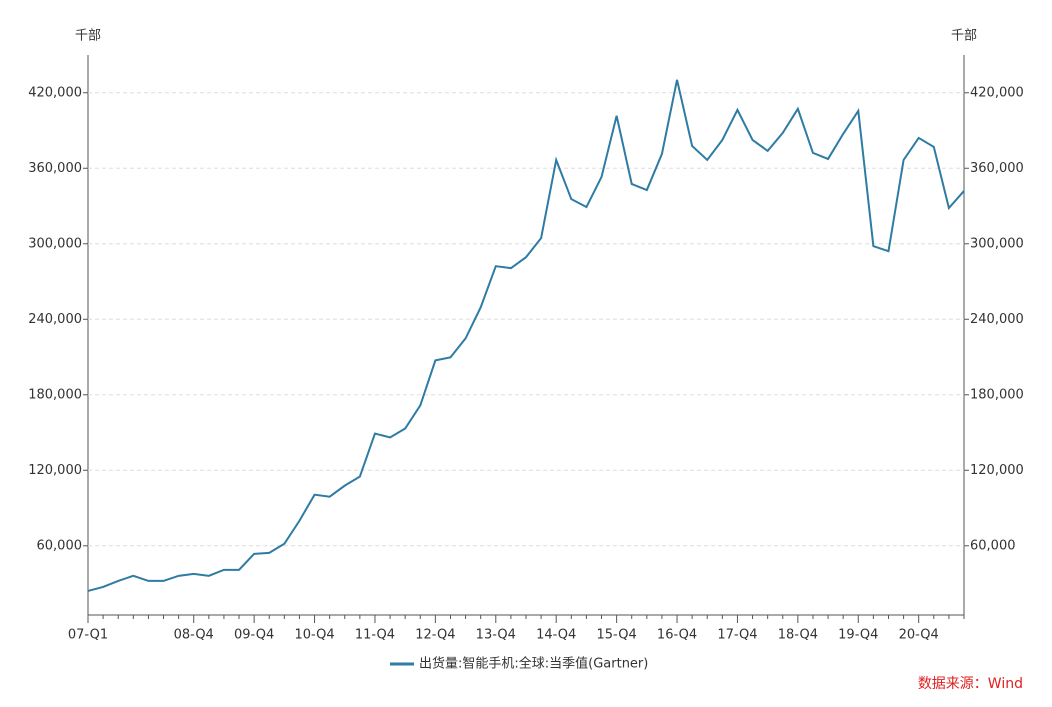 The width and height of the screenshot is (1052, 707). What do you see at coordinates (533, 664) in the screenshot?
I see `legend-label: 出货量:智能手机:全球:当季值(Gartner)` at bounding box center [533, 664].